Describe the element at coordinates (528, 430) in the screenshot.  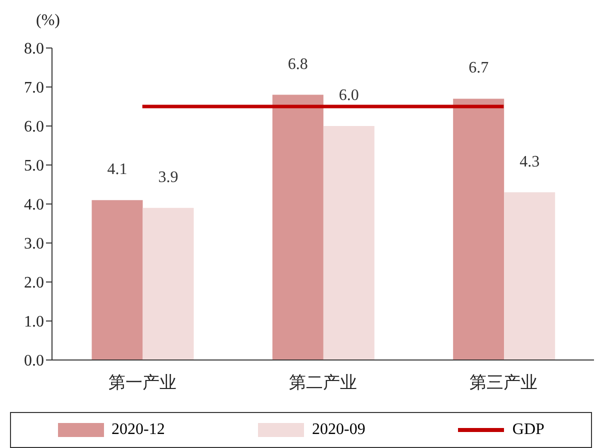
I see `legend-label: GDP` at that location.